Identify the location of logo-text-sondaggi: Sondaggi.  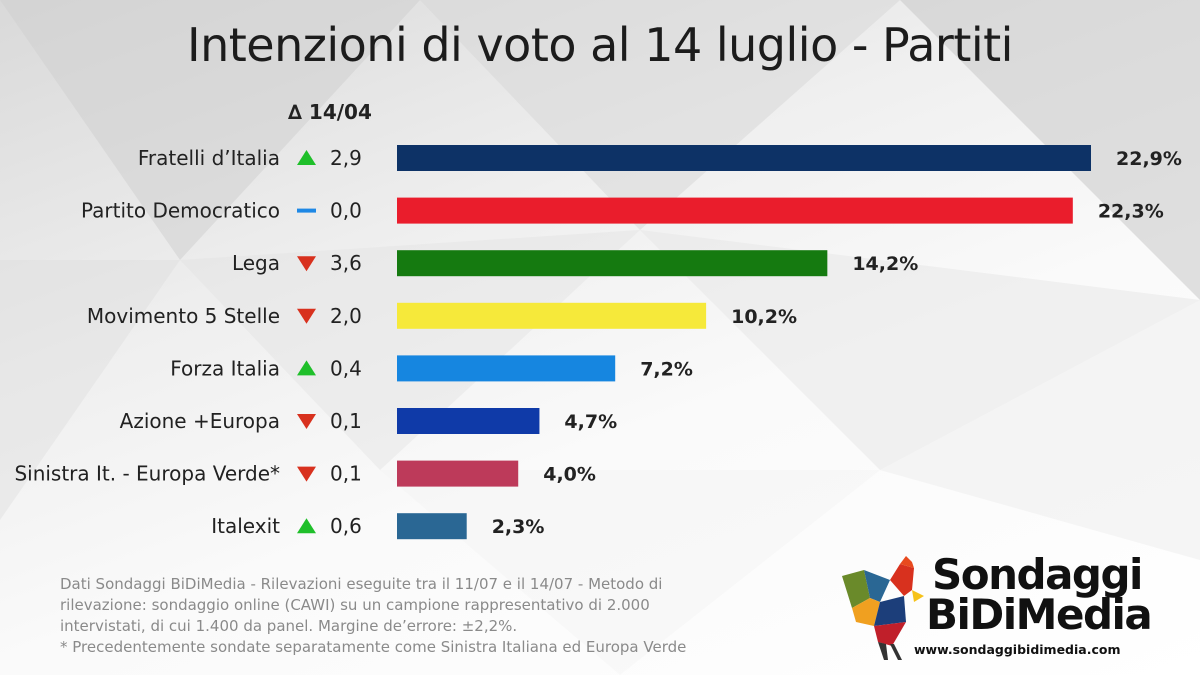
(1037, 574).